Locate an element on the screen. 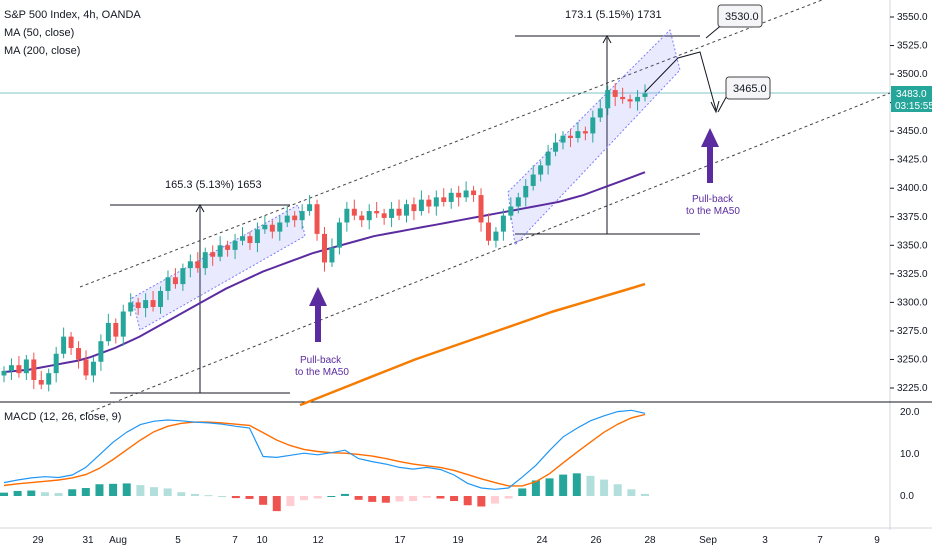 This screenshot has height=550, width=932. macd-axis: 0.0 10.0 20.0 is located at coordinates (910, 454).